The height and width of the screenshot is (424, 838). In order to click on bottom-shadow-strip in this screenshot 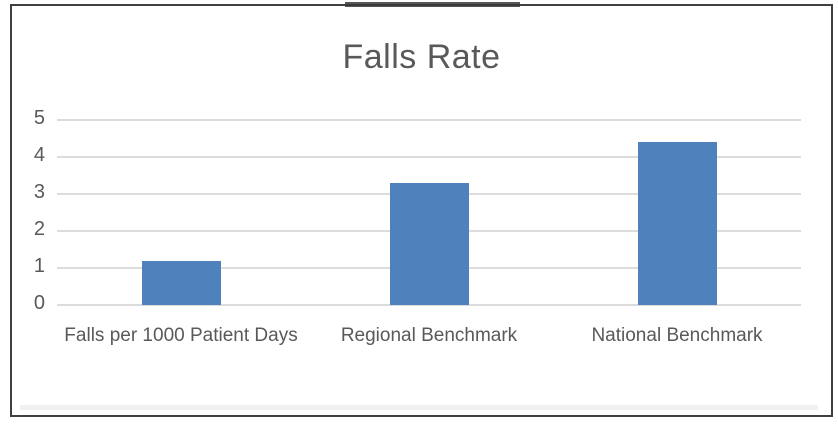, I will do `click(419, 407)`.